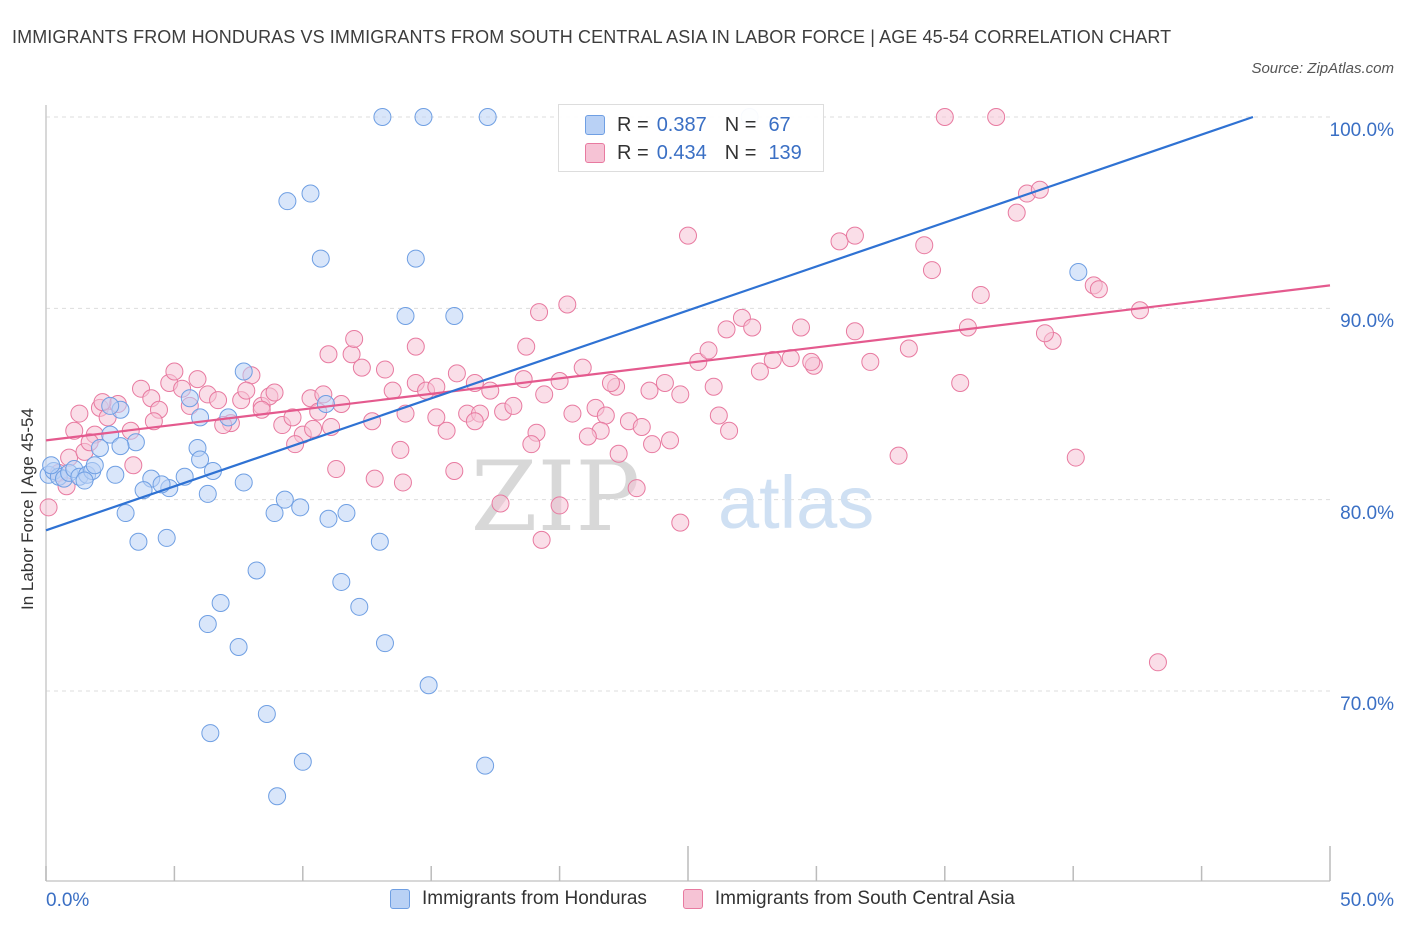  I want to click on honduras-legend-label: Immigrants from Honduras, so click(534, 898).